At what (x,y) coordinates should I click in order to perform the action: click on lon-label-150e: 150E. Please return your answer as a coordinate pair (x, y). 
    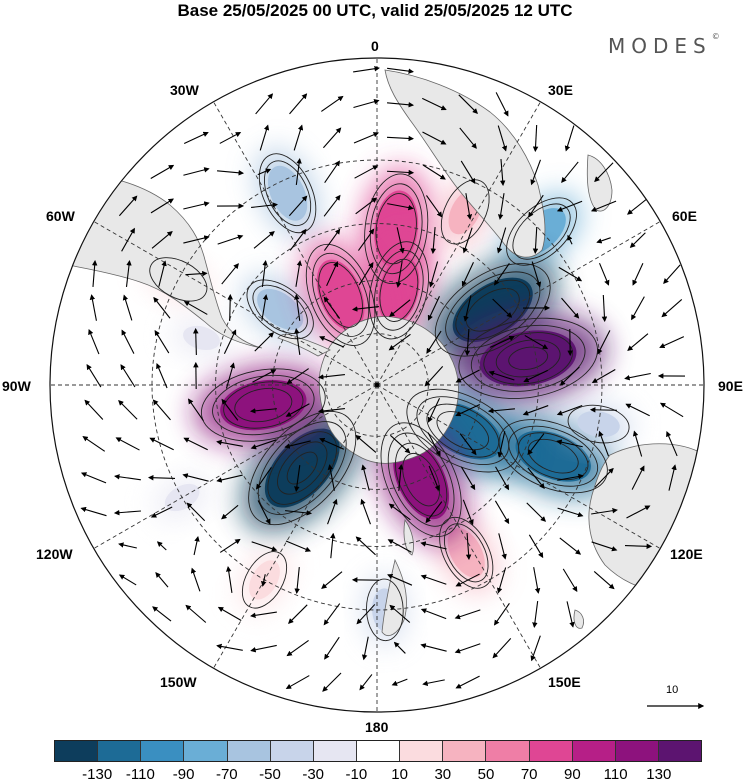
    Looking at the image, I should click on (564, 682).